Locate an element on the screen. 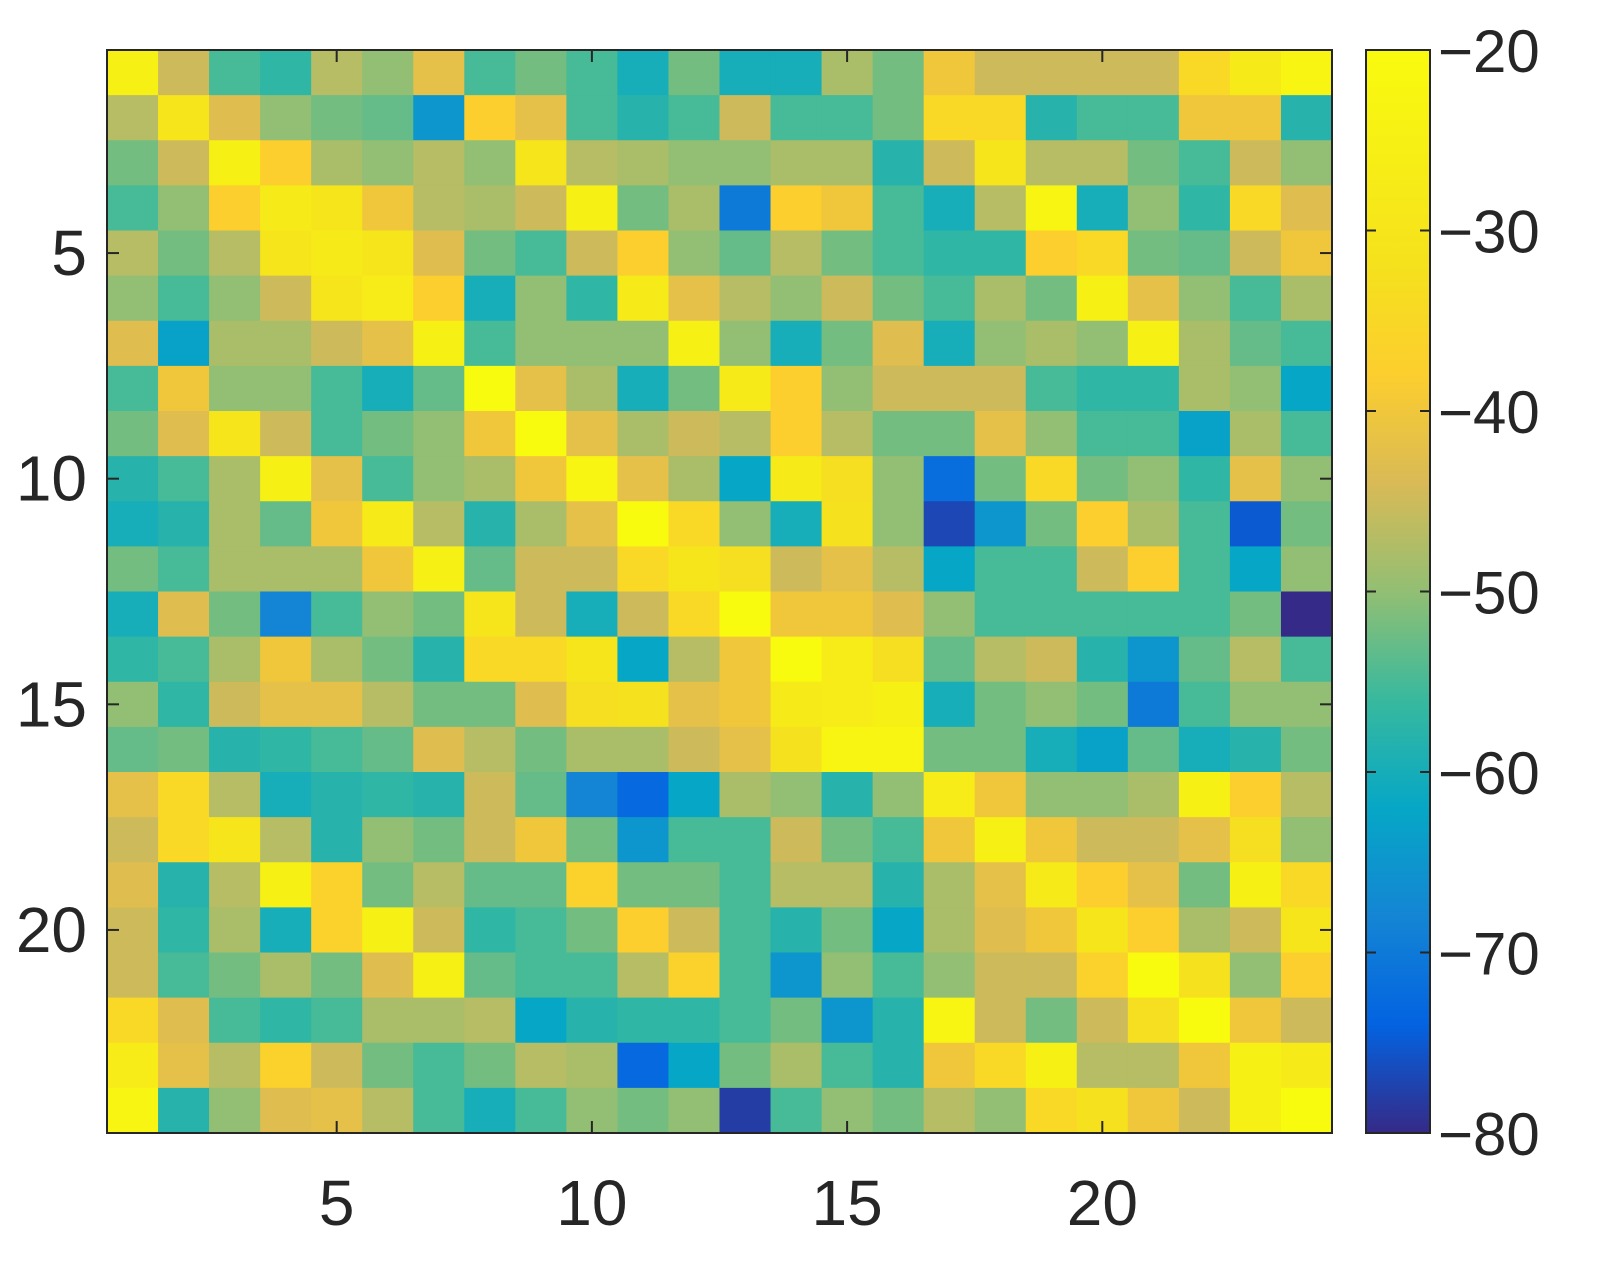 The width and height of the screenshot is (1601, 1278). y-tick-label: 20 is located at coordinates (51, 930).